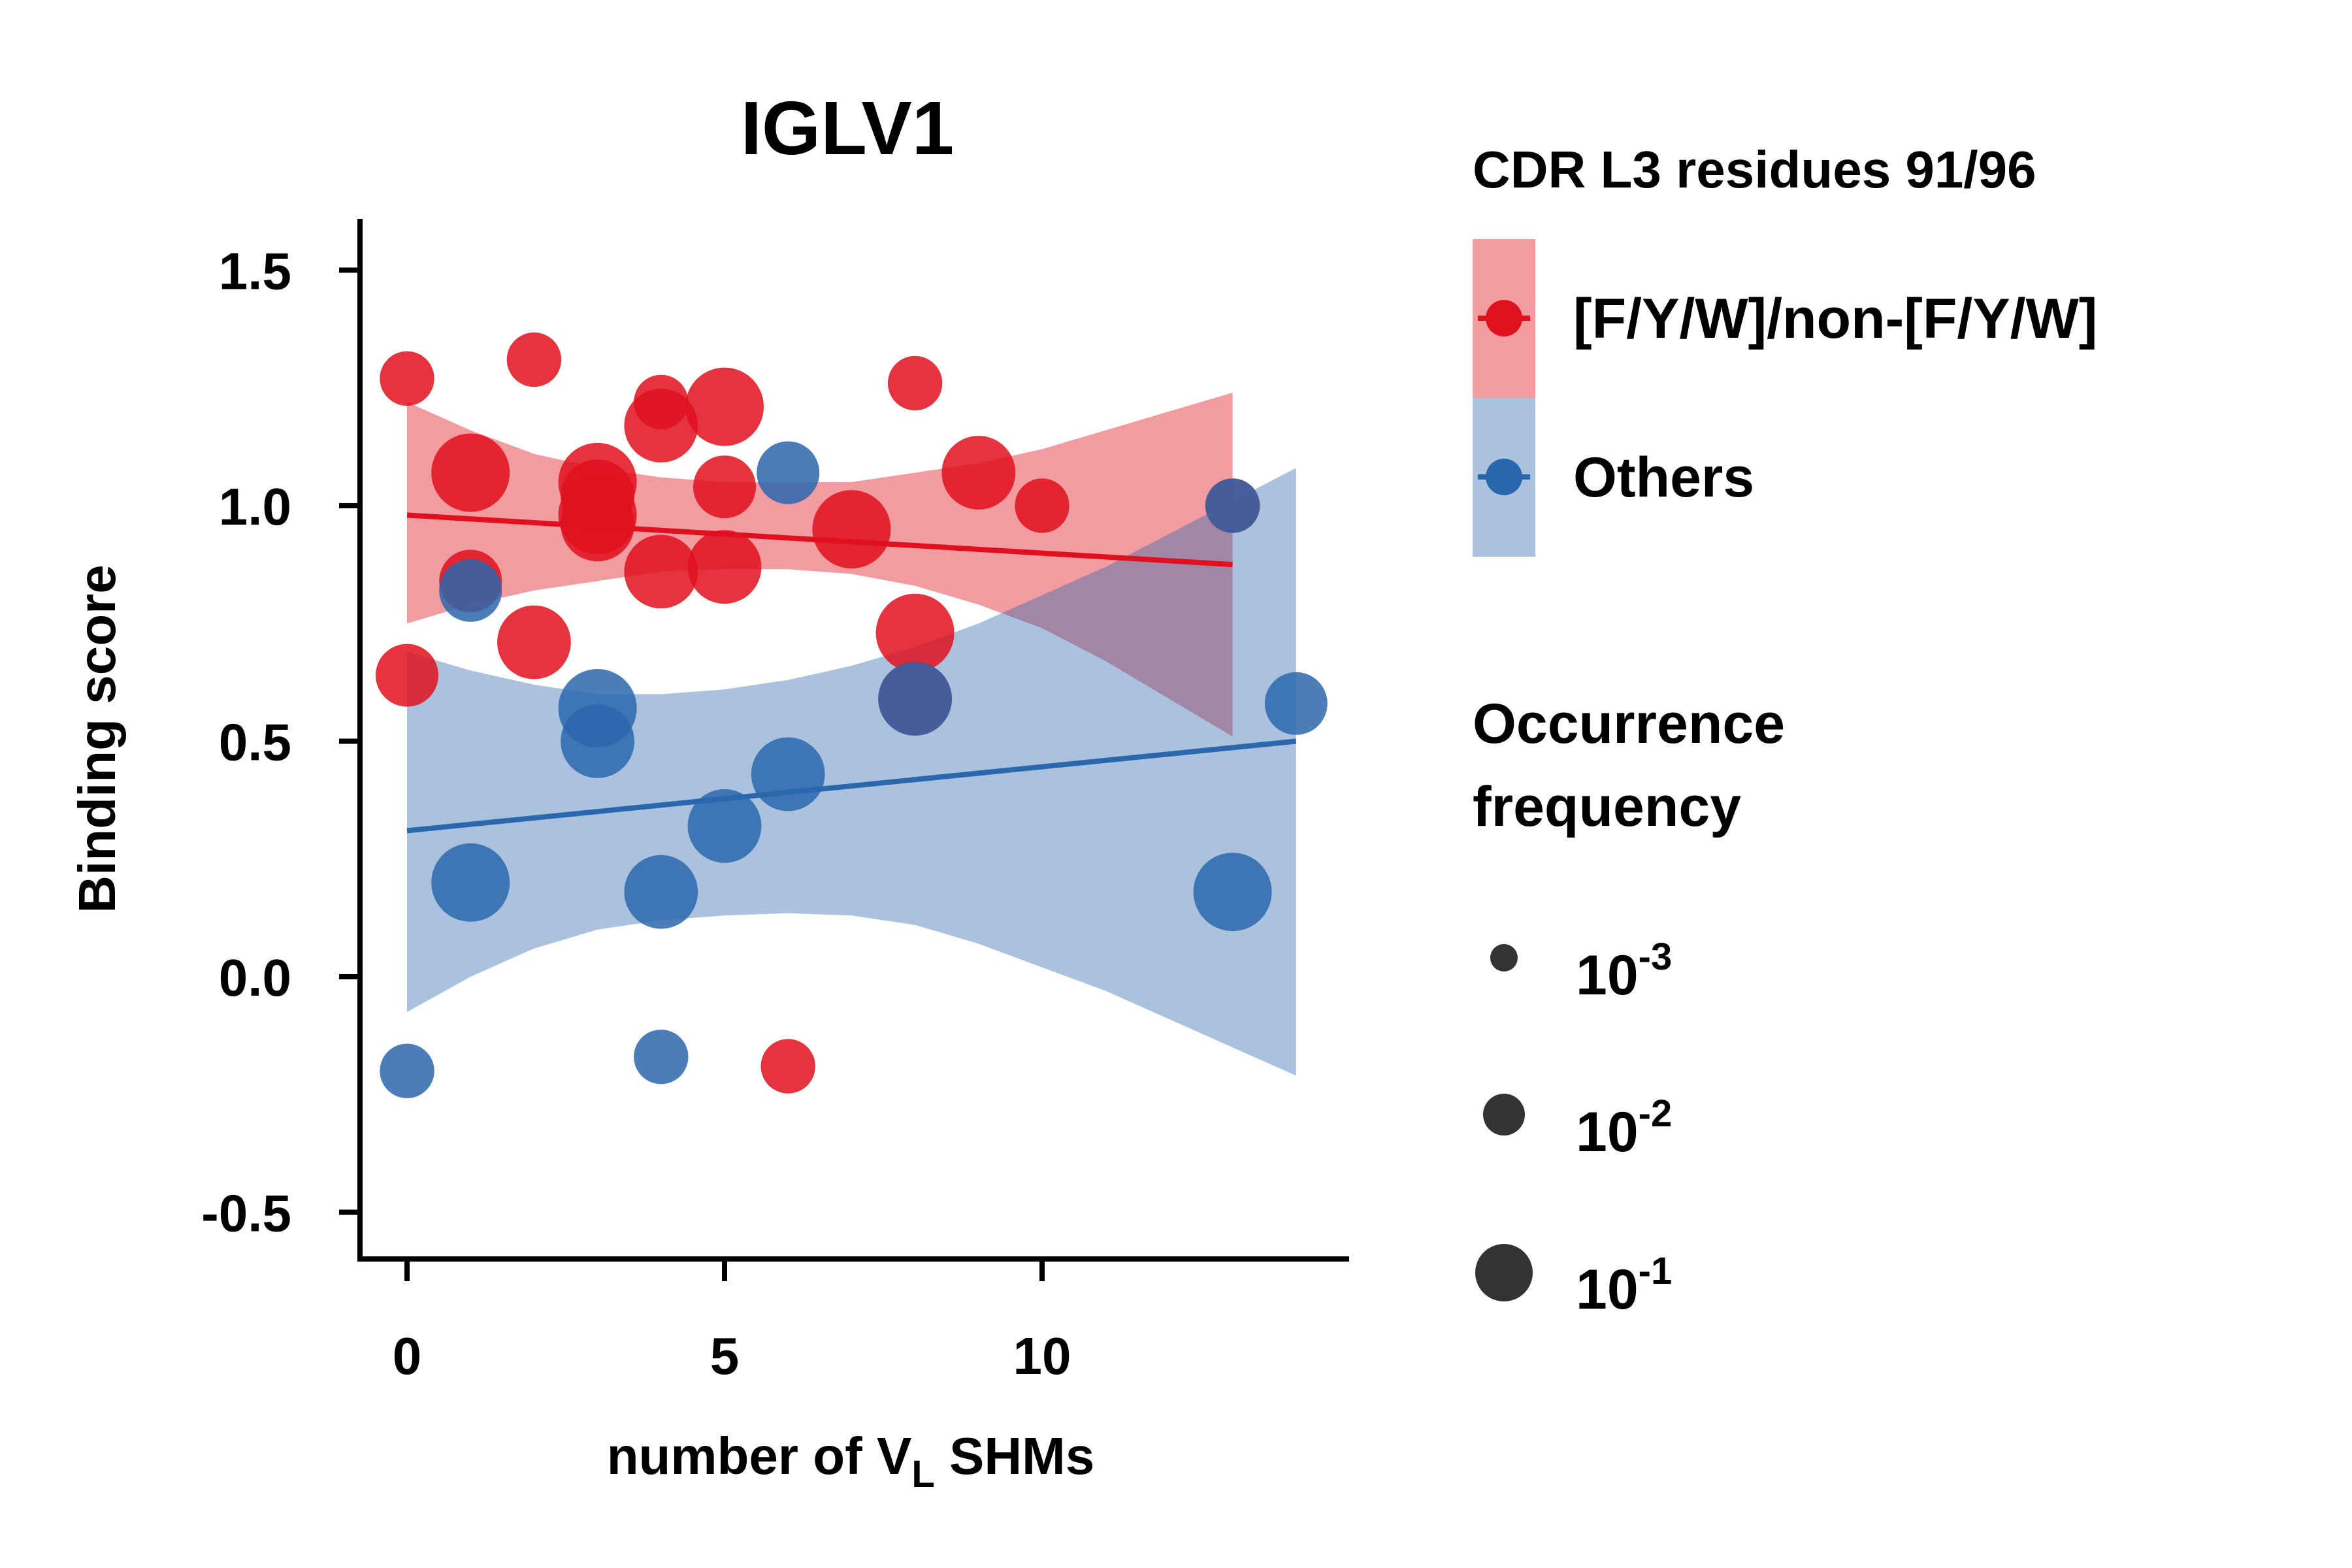  What do you see at coordinates (255, 507) in the screenshot?
I see `y-tick-label: 1.0` at bounding box center [255, 507].